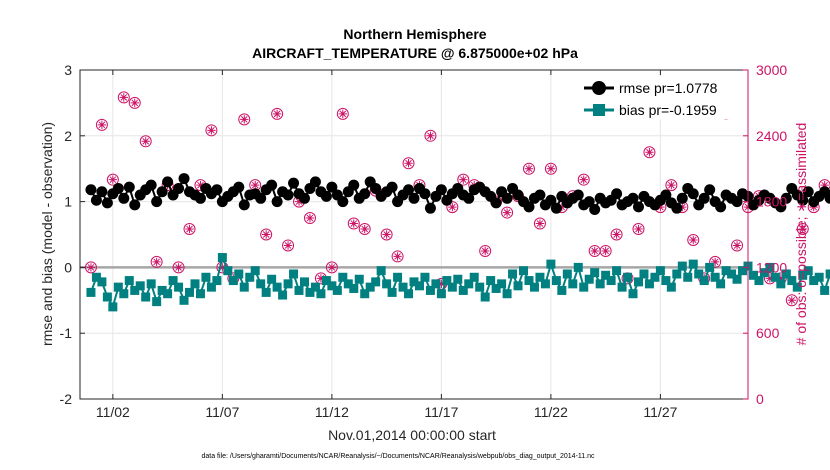 The height and width of the screenshot is (470, 830). Describe the element at coordinates (771, 202) in the screenshot. I see `y-right-tick-label: 1800` at that location.